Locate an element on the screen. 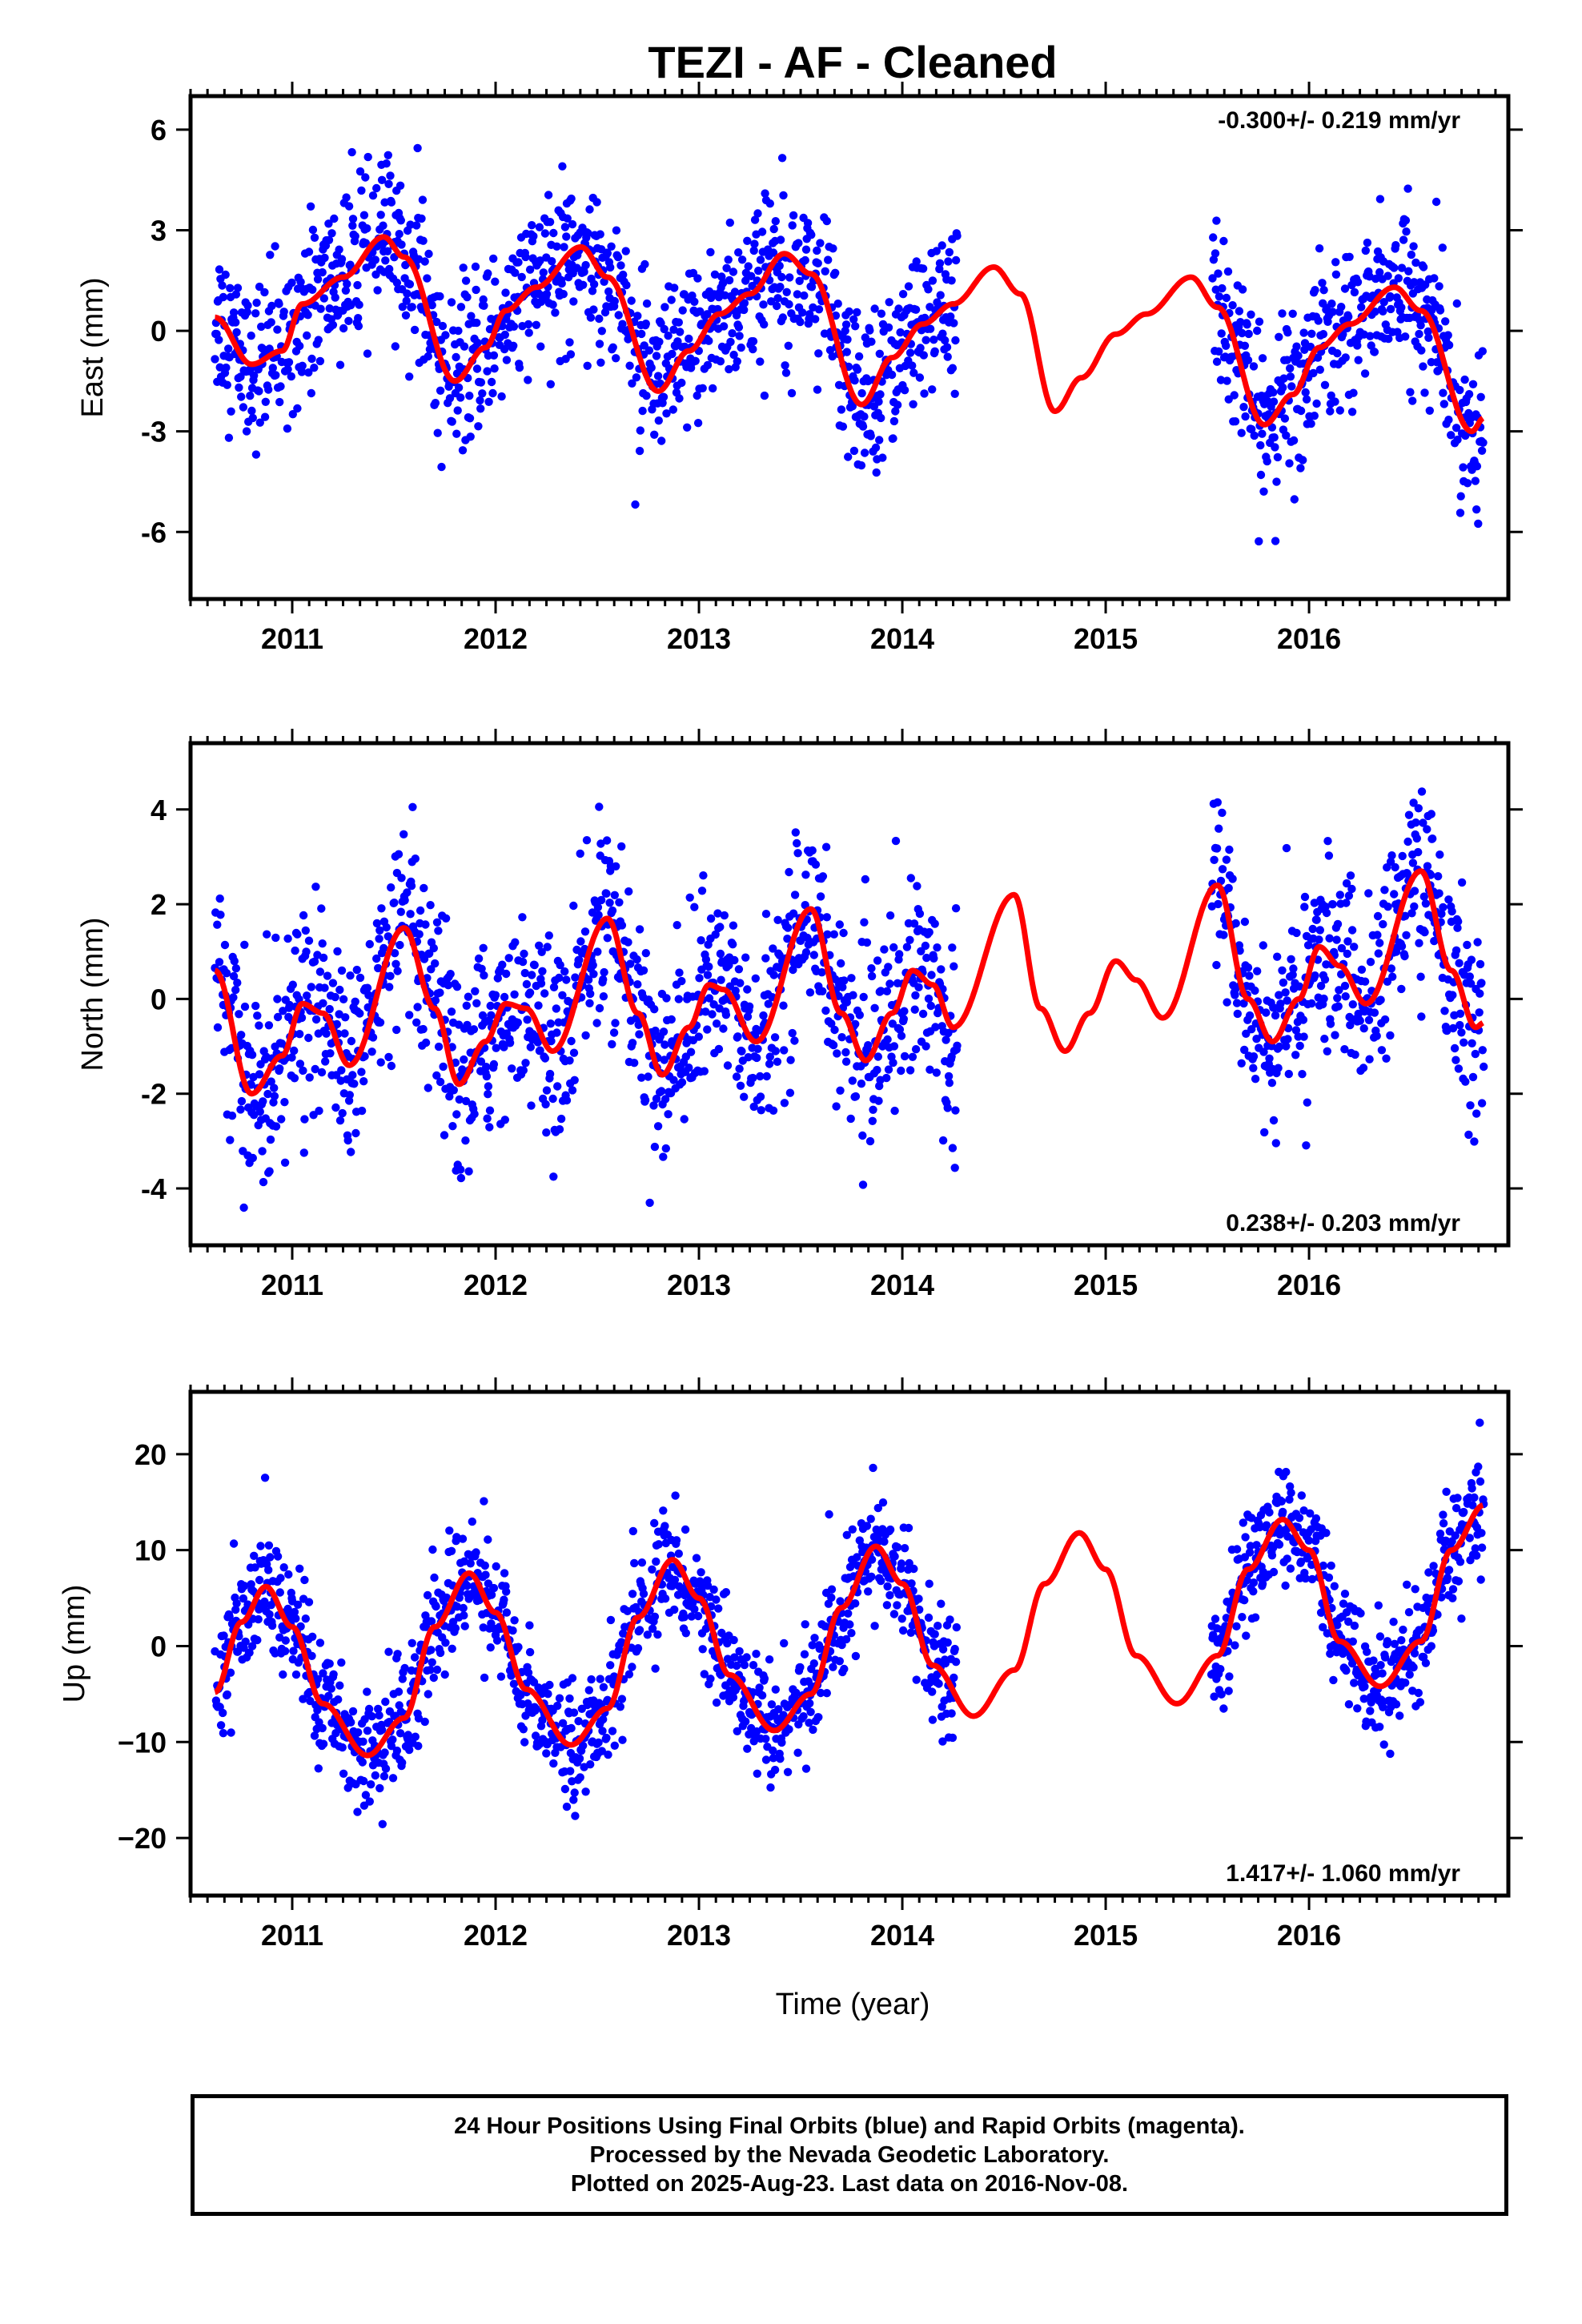 This screenshot has width=1582, height=2324. east-rate-label: -0.300+/- 0.219 mm/yr is located at coordinates (1339, 121).